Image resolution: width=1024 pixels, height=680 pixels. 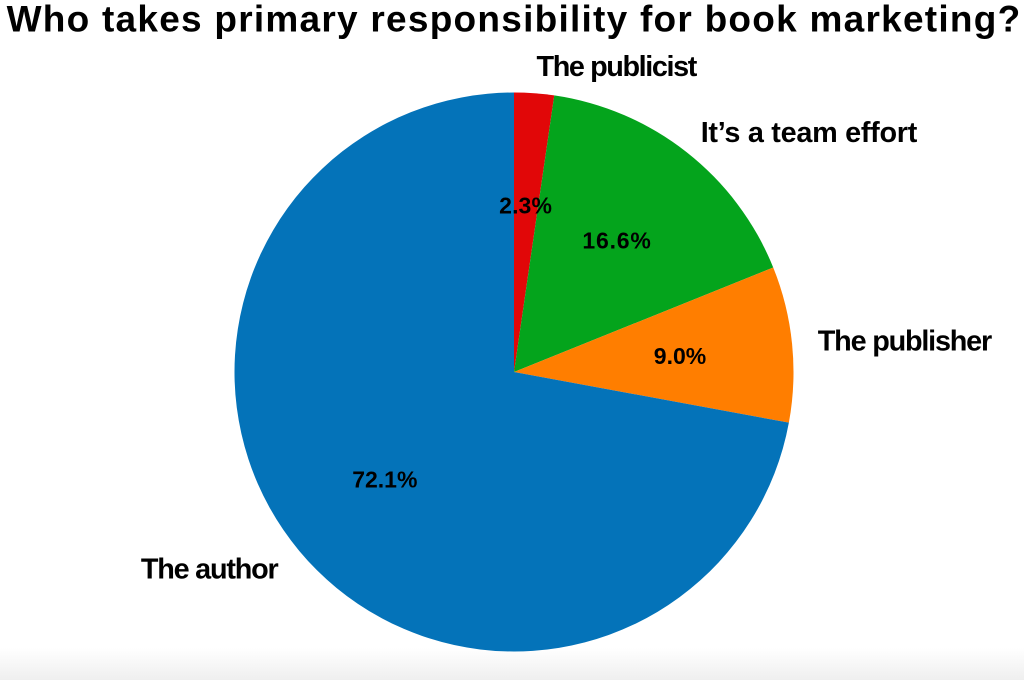 What do you see at coordinates (384, 480) in the screenshot?
I see `svg-text: 72.1%` at bounding box center [384, 480].